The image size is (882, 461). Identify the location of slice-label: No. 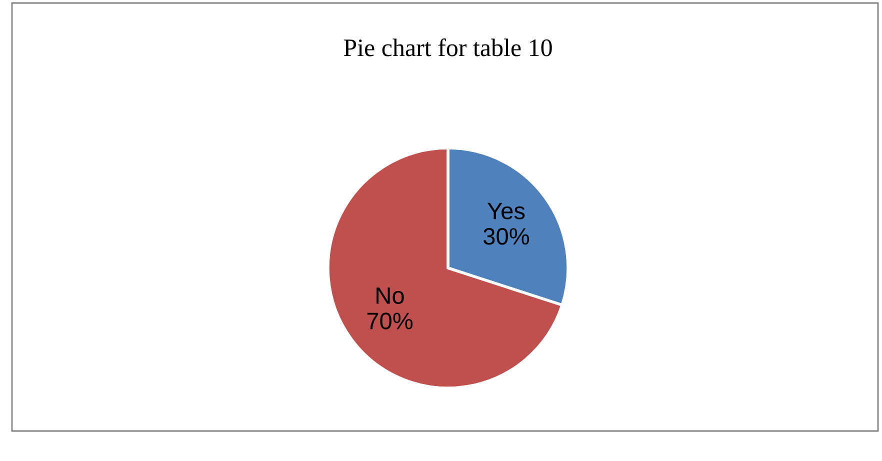
(390, 295).